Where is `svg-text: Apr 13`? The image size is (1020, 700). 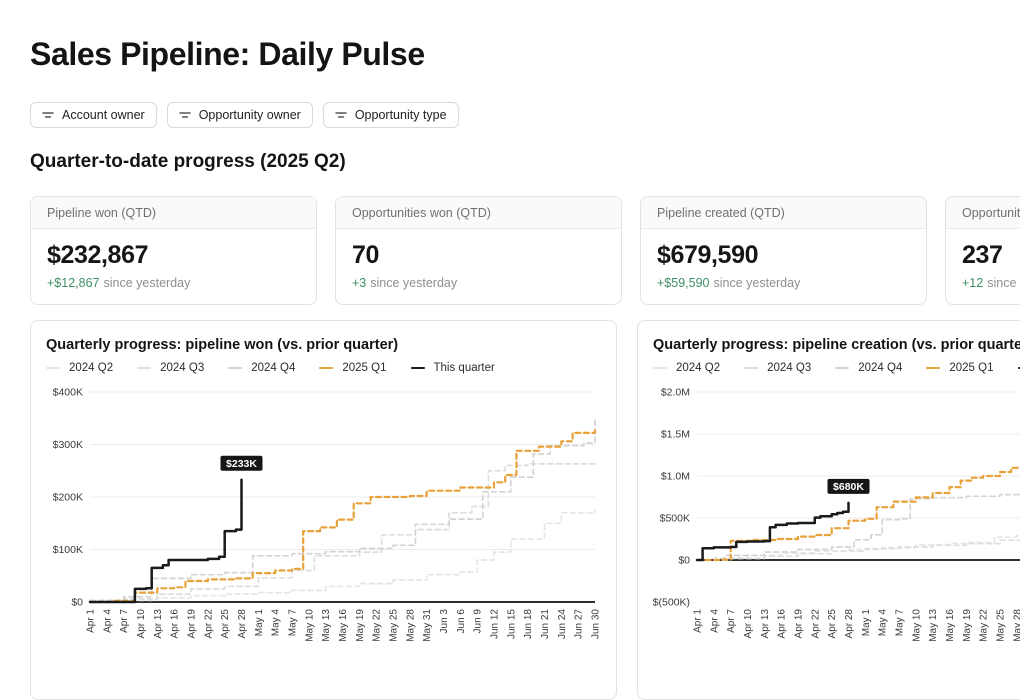 svg-text: Apr 13 is located at coordinates (765, 624).